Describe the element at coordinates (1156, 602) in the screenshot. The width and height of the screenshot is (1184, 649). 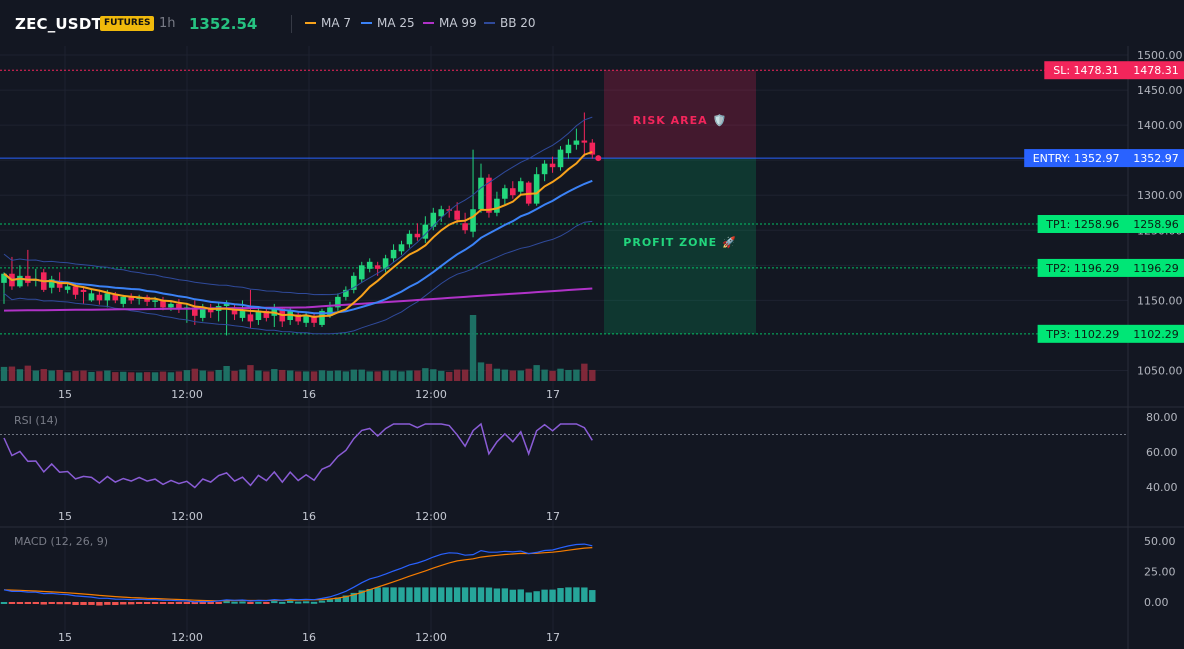
I see `macd-axis-tick: 0.00` at that location.